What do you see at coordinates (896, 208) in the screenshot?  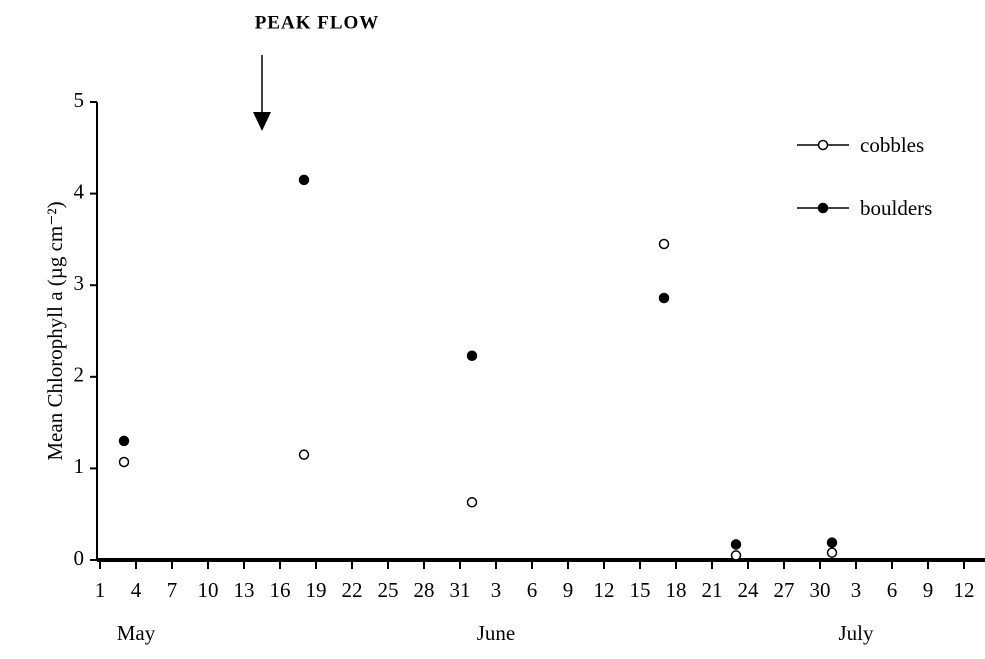 I see `legend-label: boulders` at bounding box center [896, 208].